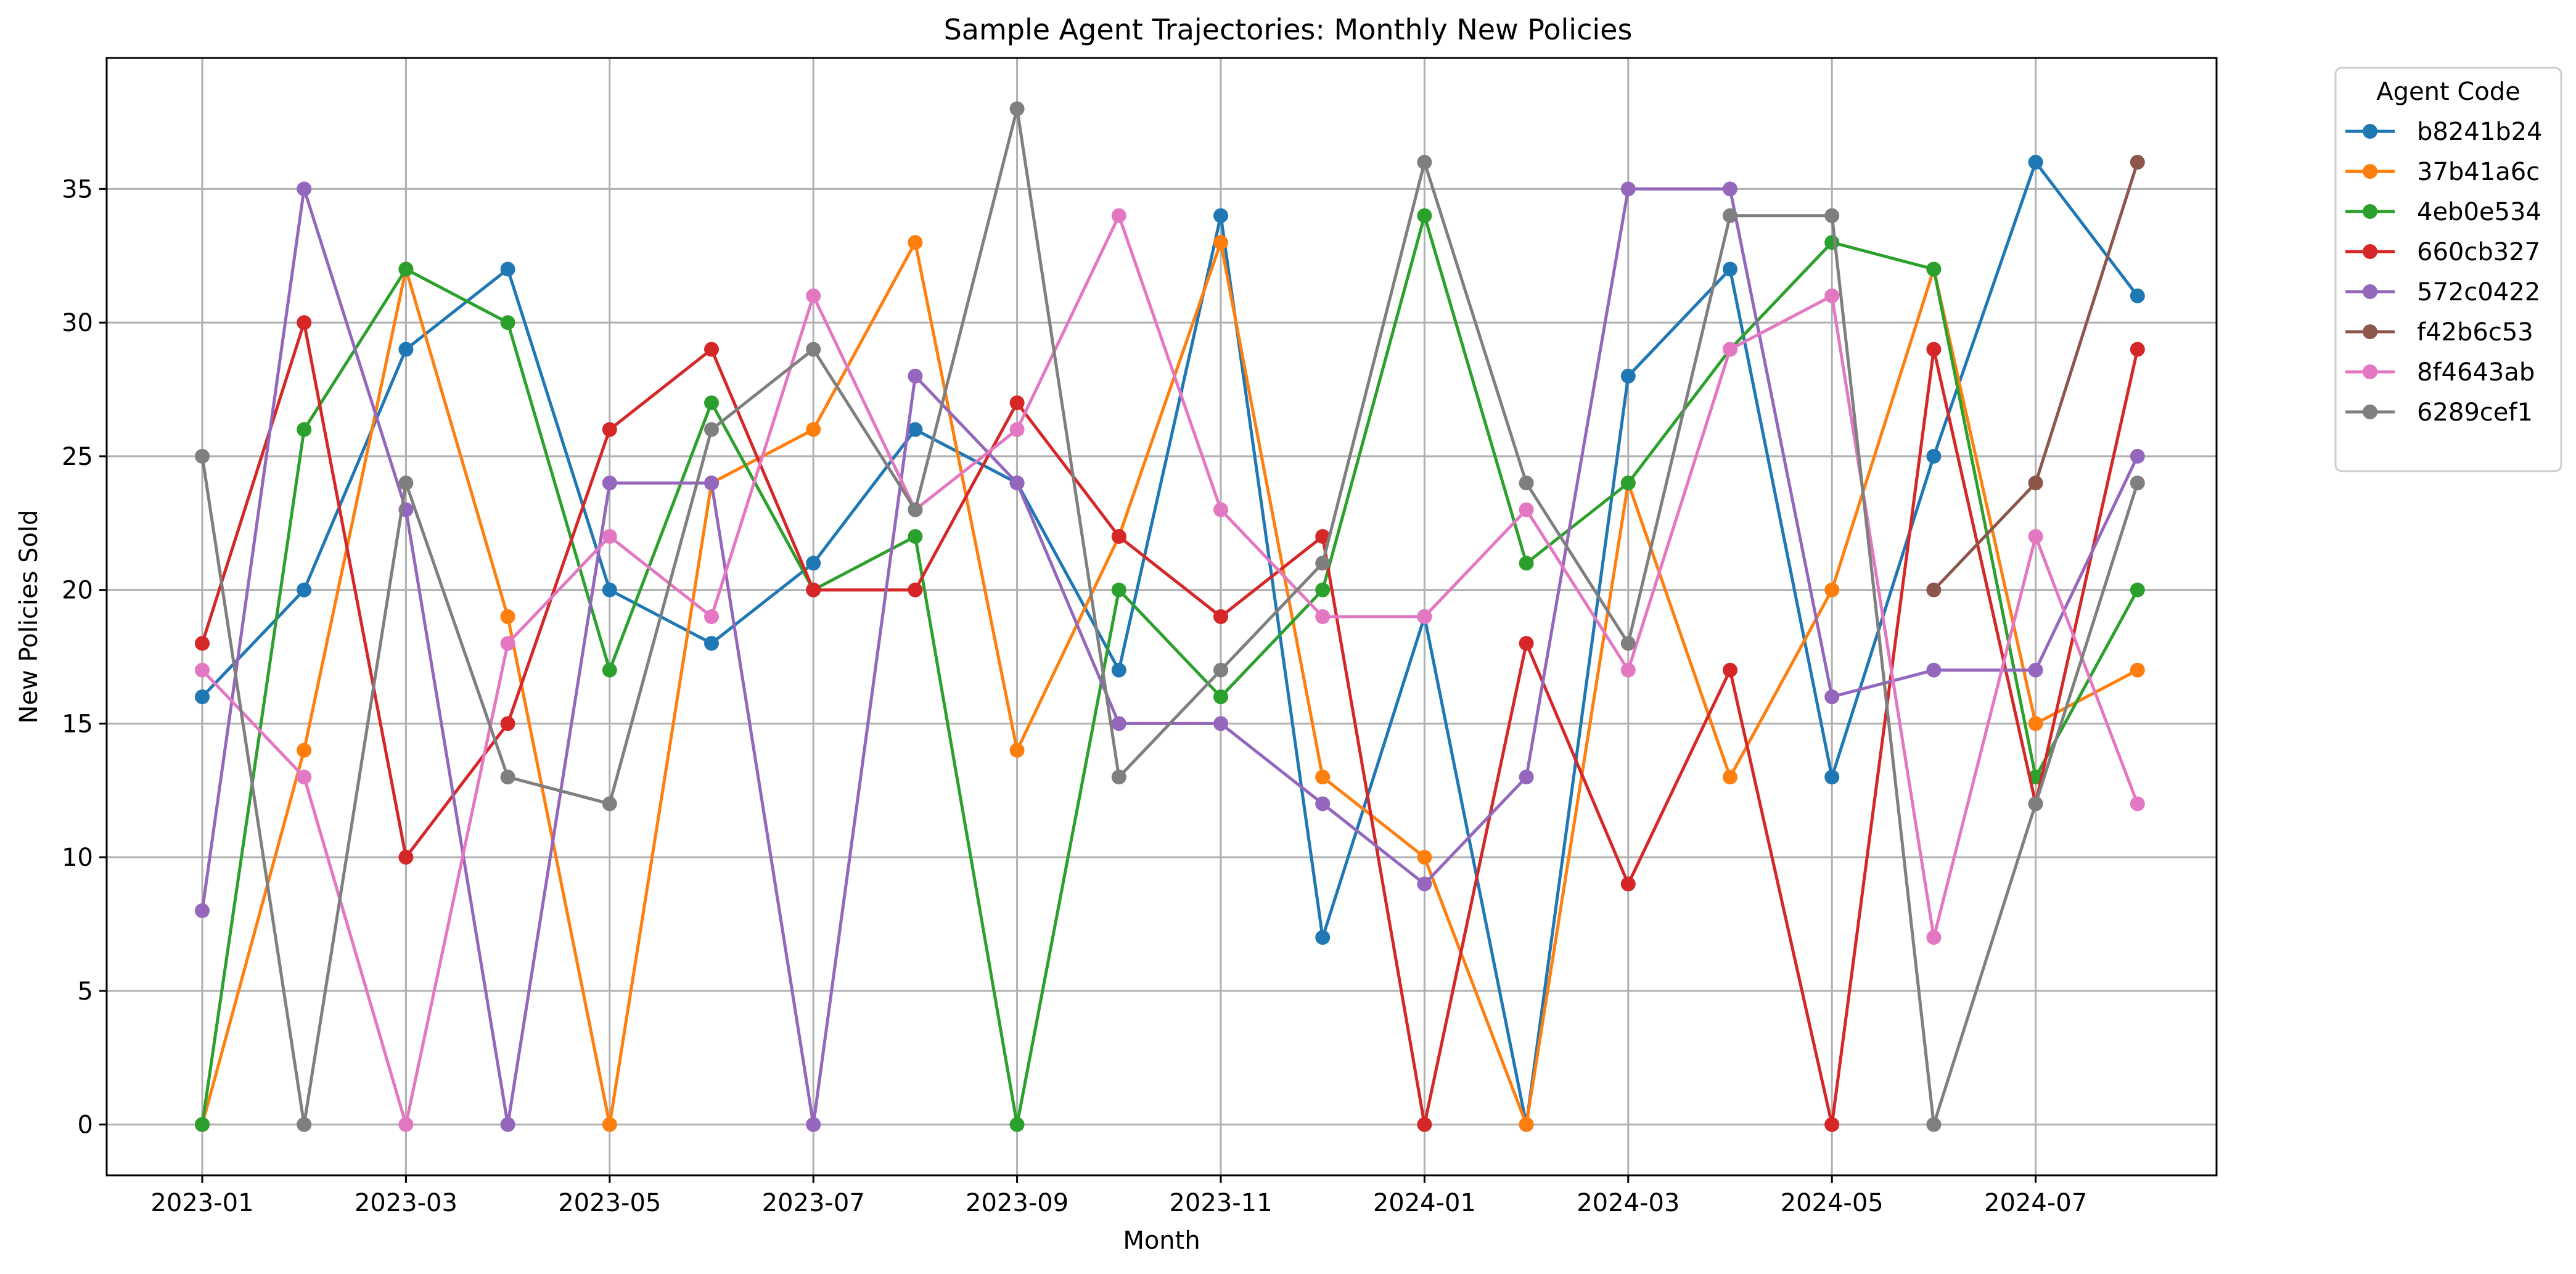  What do you see at coordinates (78, 724) in the screenshot?
I see `y-tick-label: 15` at bounding box center [78, 724].